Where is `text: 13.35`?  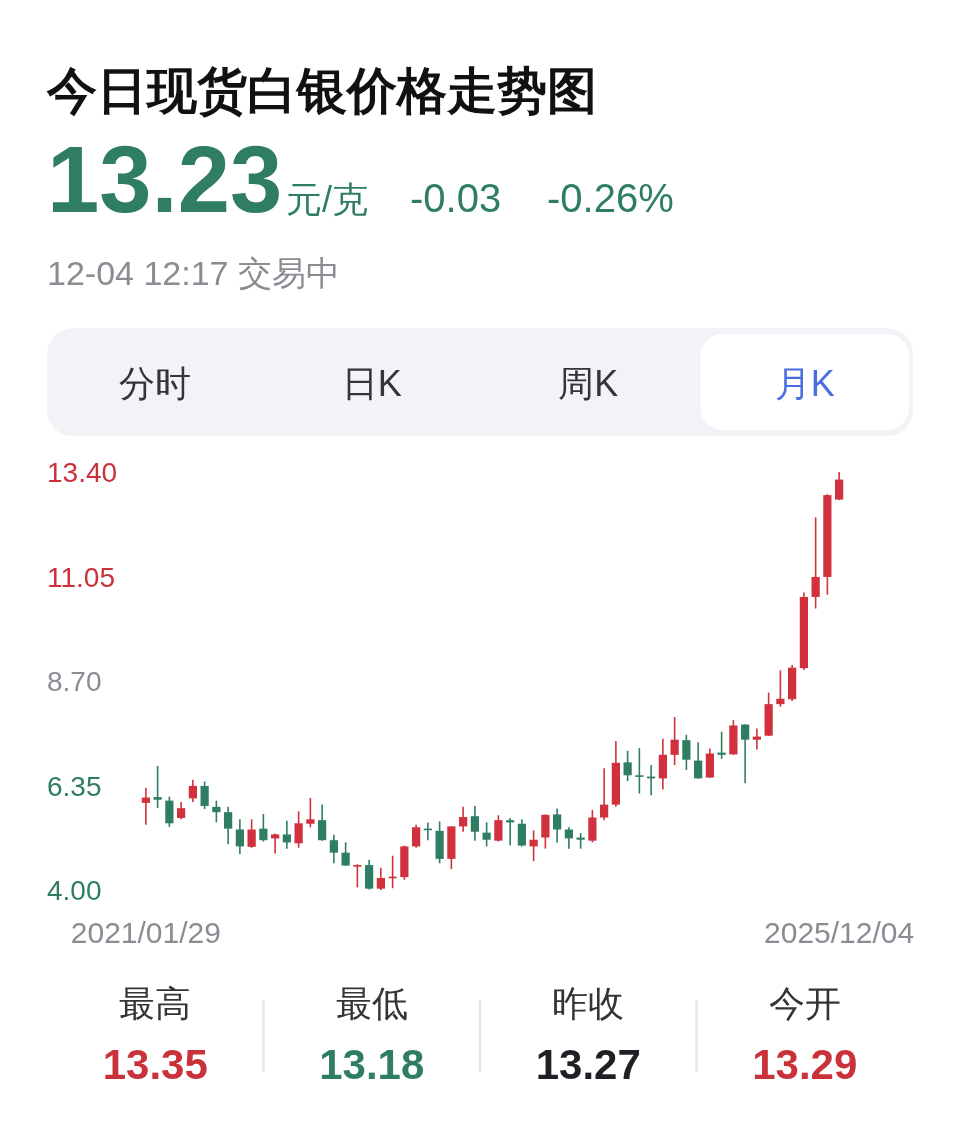
text: 13.35 is located at coordinates (155, 1064).